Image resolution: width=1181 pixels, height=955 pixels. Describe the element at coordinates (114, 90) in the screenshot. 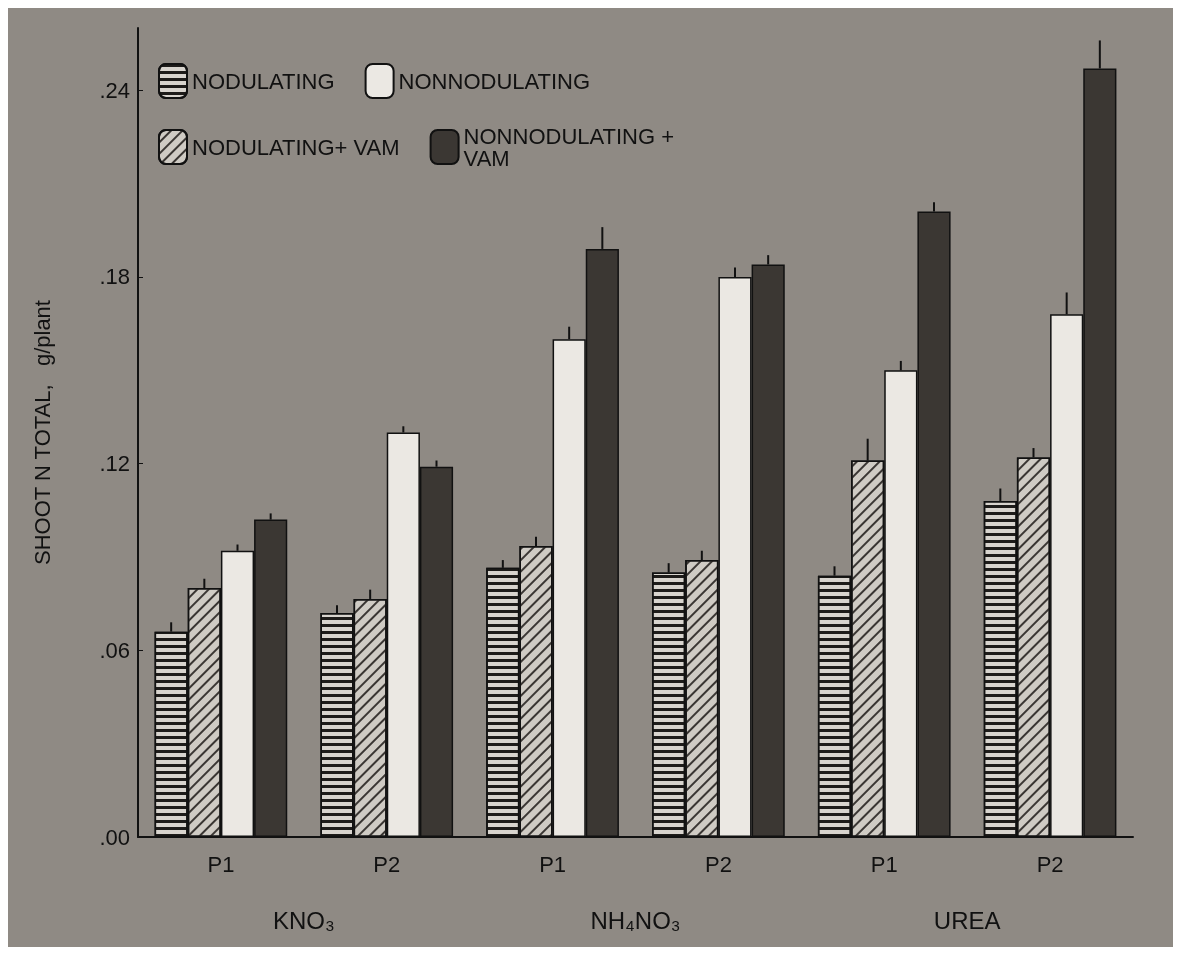

I see `y-tick-label: .24` at that location.